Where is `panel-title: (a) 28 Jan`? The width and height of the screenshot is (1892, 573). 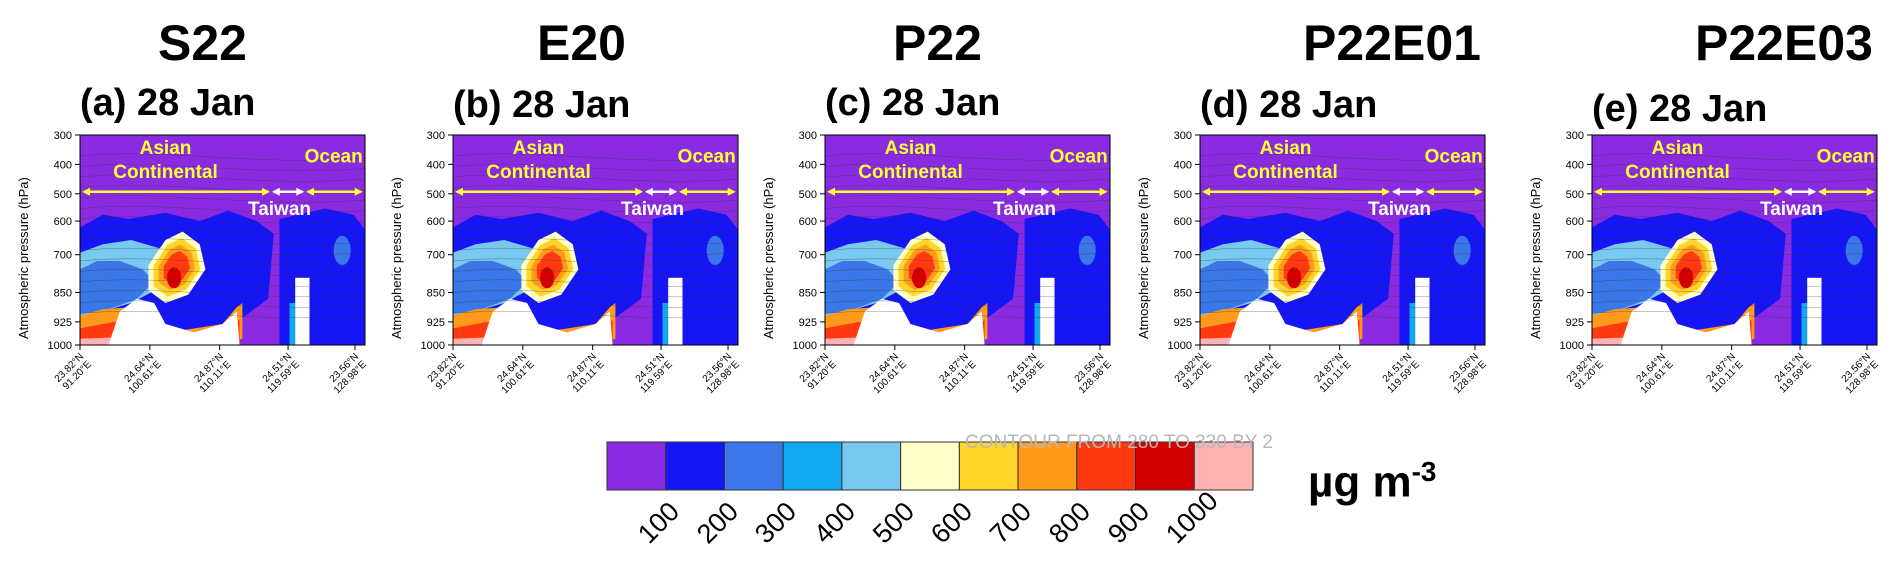
panel-title: (a) 28 Jan is located at coordinates (168, 103).